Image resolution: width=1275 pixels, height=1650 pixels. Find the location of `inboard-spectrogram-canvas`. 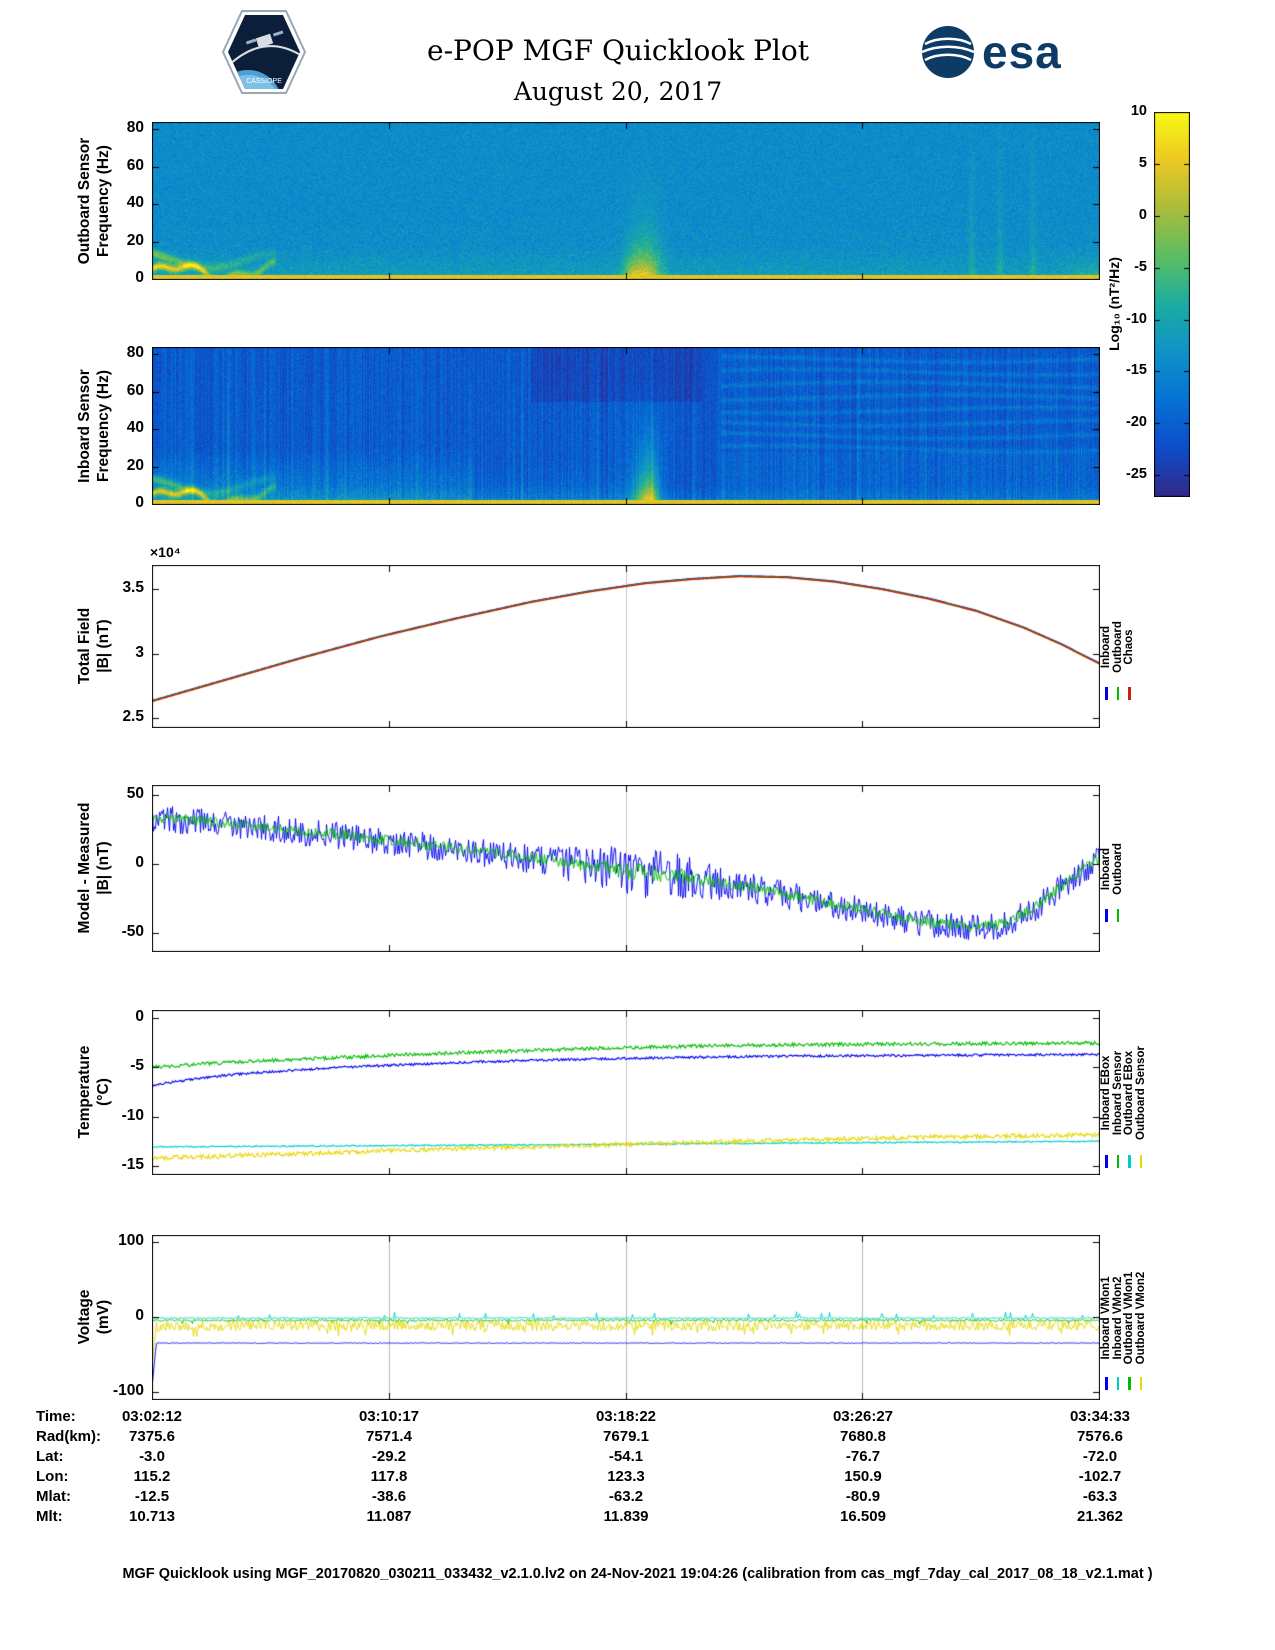

inboard-spectrogram-canvas is located at coordinates (626, 426).